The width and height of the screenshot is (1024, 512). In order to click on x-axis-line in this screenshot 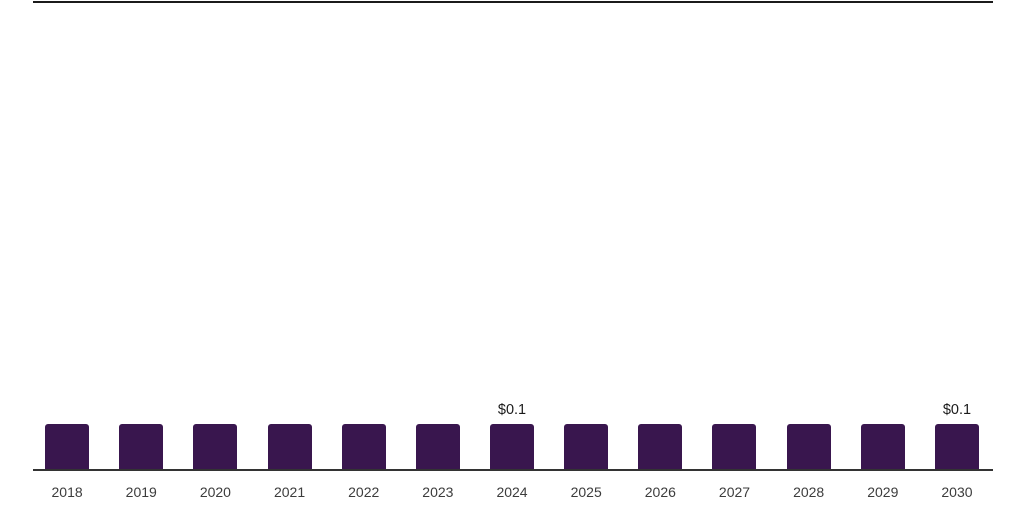, I will do `click(513, 470)`.